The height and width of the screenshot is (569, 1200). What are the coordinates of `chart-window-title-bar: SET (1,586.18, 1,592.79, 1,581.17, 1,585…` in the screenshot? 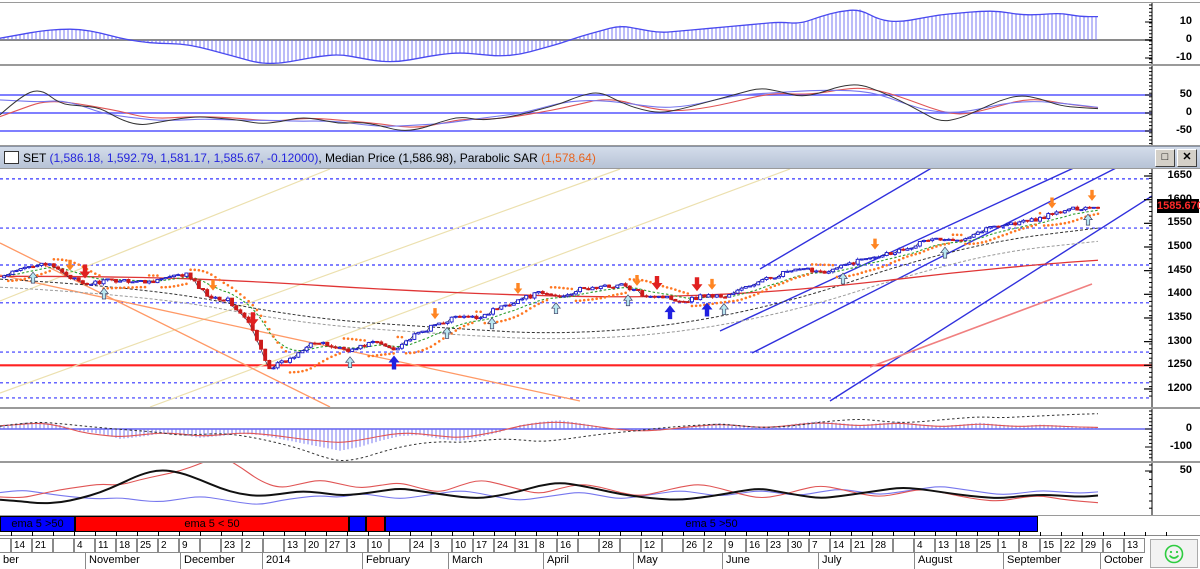 It's located at (600, 157).